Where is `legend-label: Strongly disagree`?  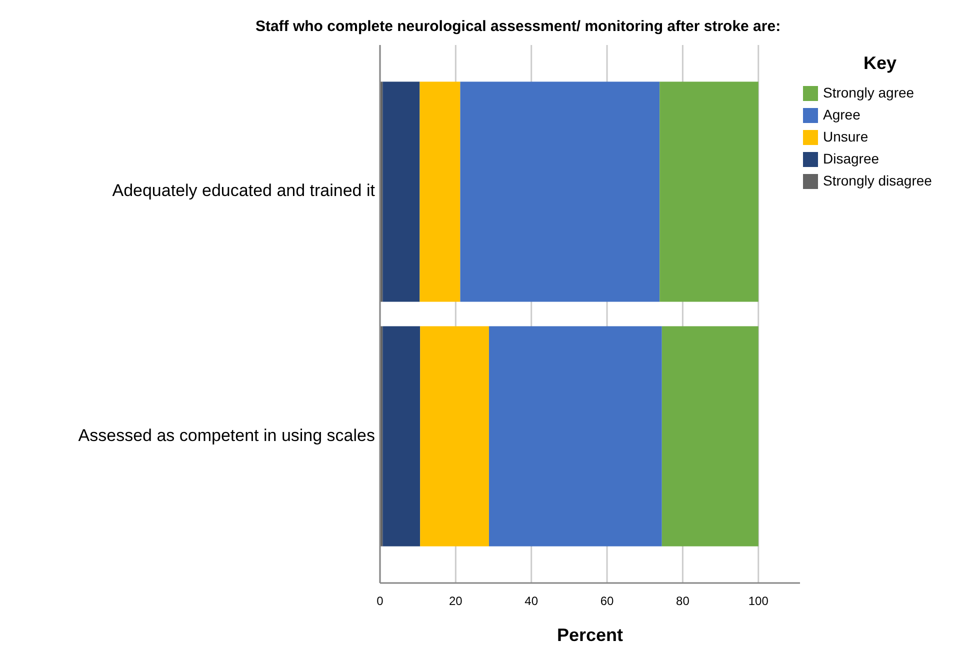
legend-label: Strongly disagree is located at coordinates (877, 180).